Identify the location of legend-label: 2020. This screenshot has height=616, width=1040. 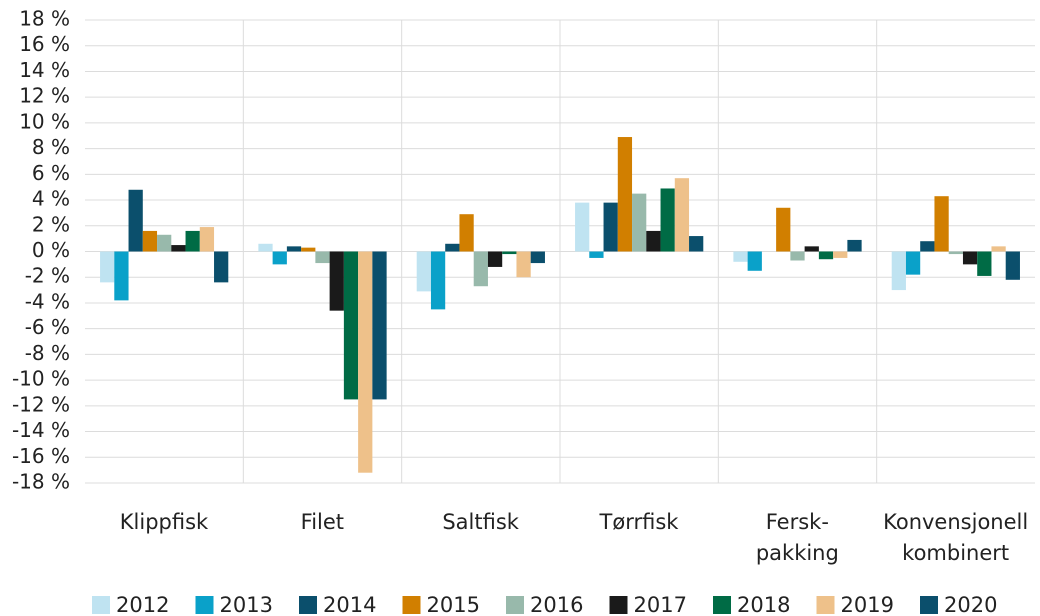
(970, 604).